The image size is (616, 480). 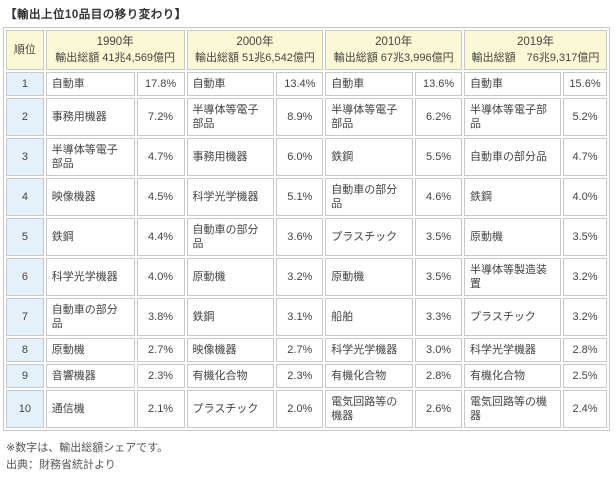 I want to click on item-share-cell: 3.6%, so click(x=300, y=237).